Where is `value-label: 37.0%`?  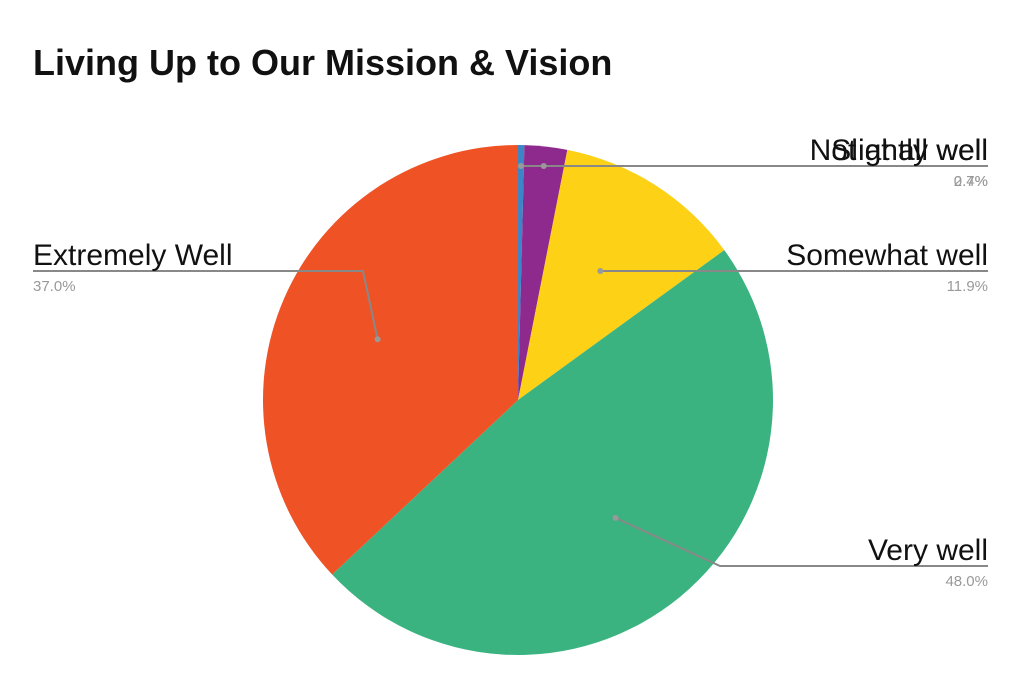 value-label: 37.0% is located at coordinates (54, 286).